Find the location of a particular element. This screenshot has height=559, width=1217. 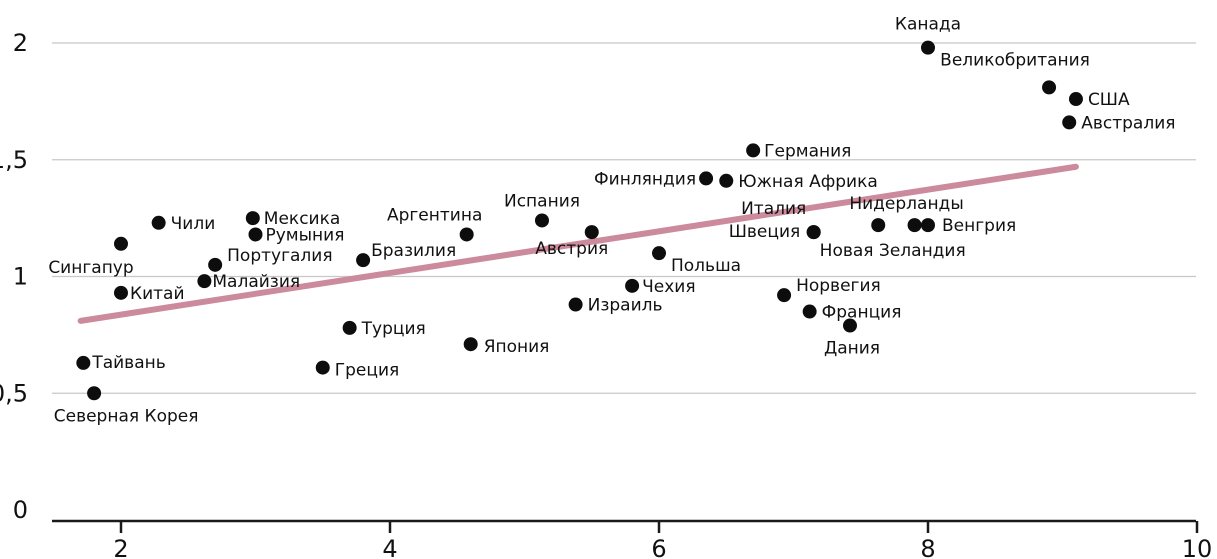

point-label: Нидерланды is located at coordinates (906, 204).